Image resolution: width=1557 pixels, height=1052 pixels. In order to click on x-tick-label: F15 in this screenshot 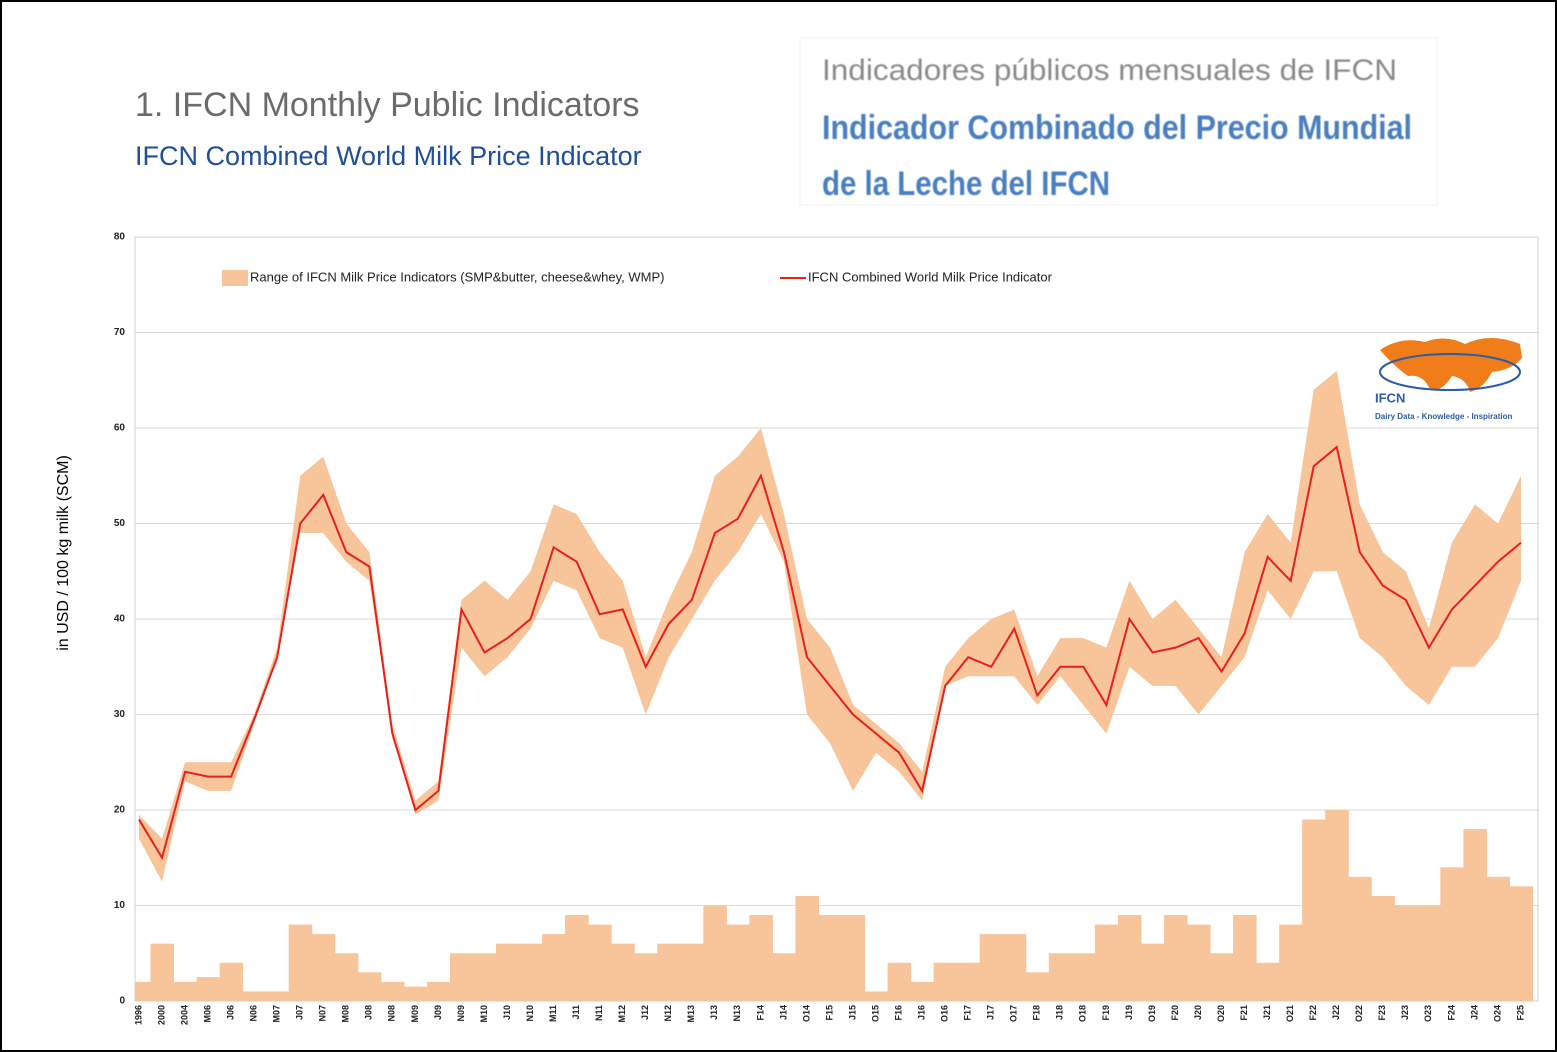, I will do `click(829, 1013)`.